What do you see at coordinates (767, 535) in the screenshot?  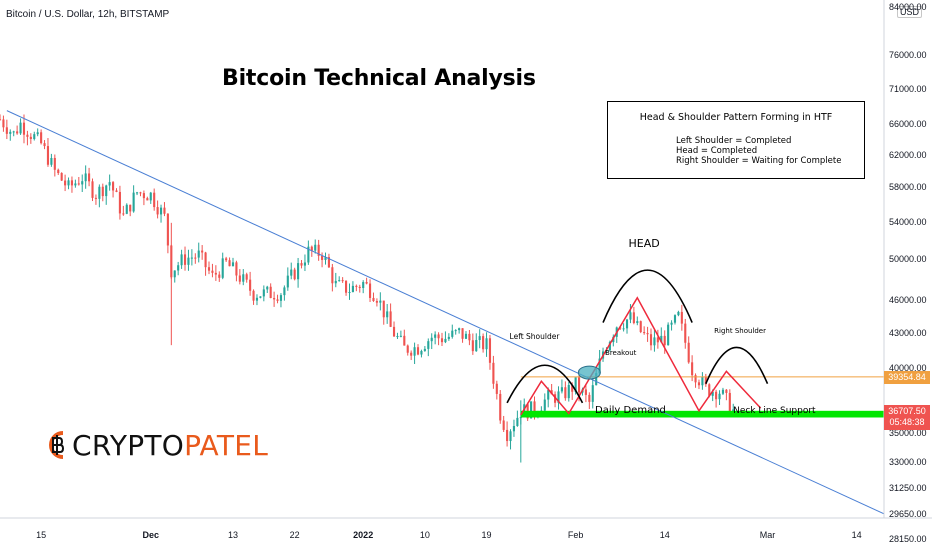 I see `time-tick-label: Mar` at bounding box center [767, 535].